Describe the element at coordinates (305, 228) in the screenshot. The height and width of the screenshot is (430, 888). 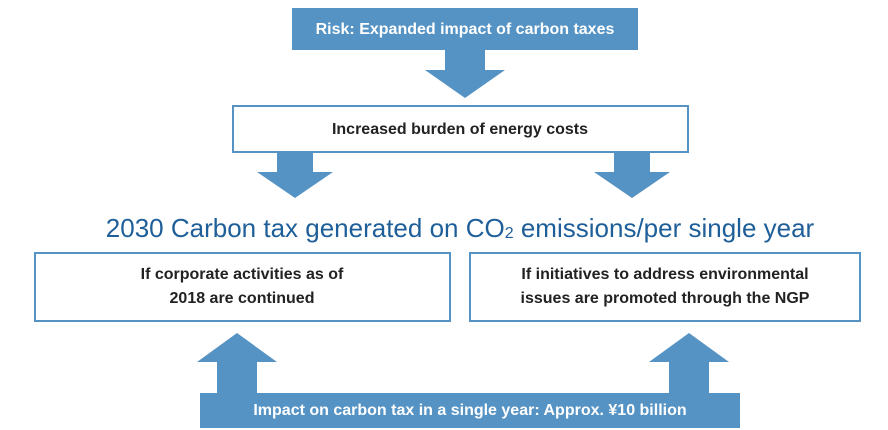
I see `heading-text: 2030 Carbon tax generated on CO` at that location.